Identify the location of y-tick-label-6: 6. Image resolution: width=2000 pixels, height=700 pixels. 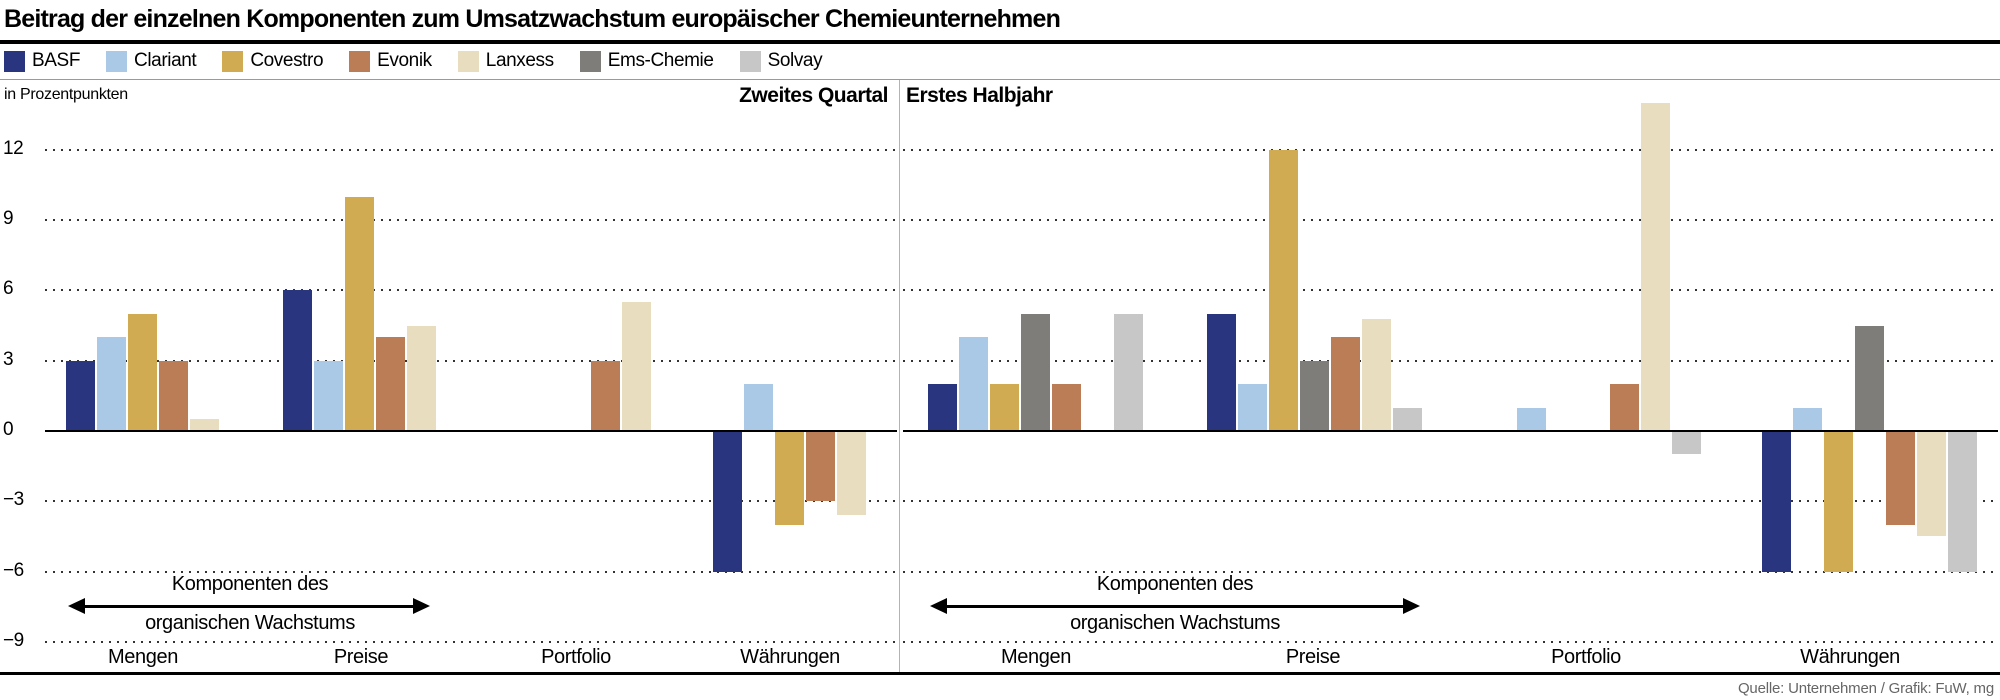
(8, 288).